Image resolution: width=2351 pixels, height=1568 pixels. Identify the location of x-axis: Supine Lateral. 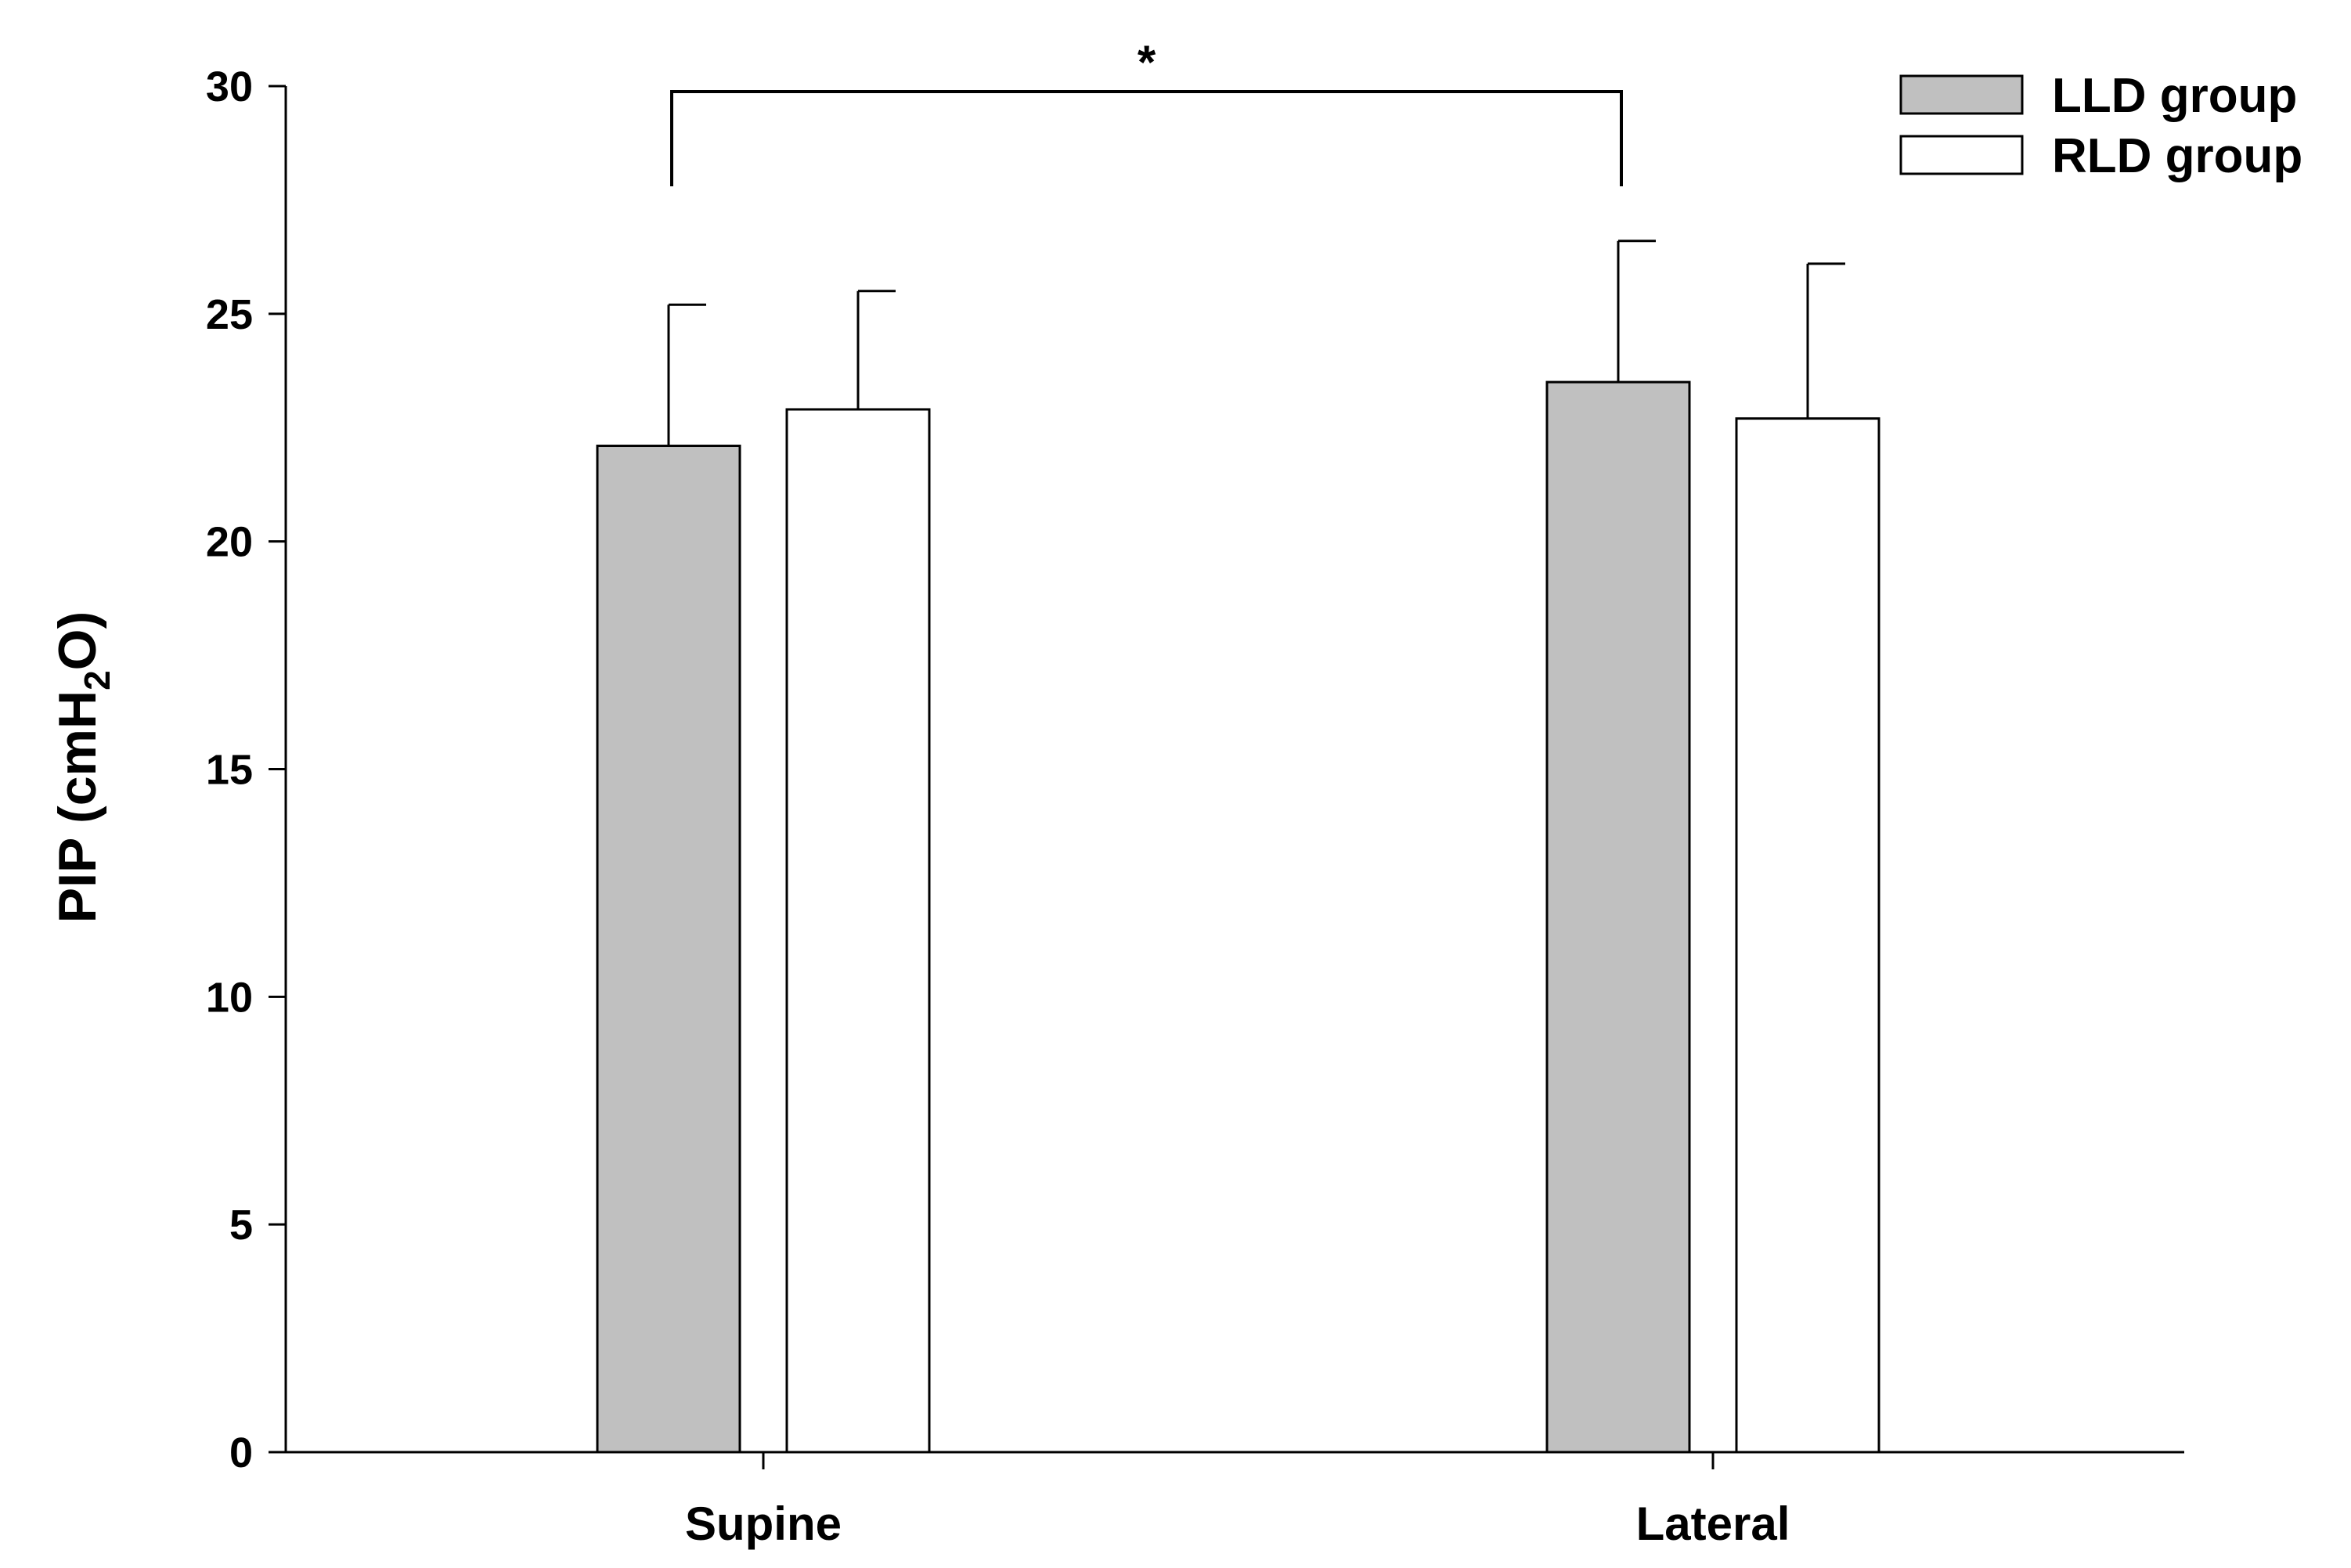
(1235, 1500).